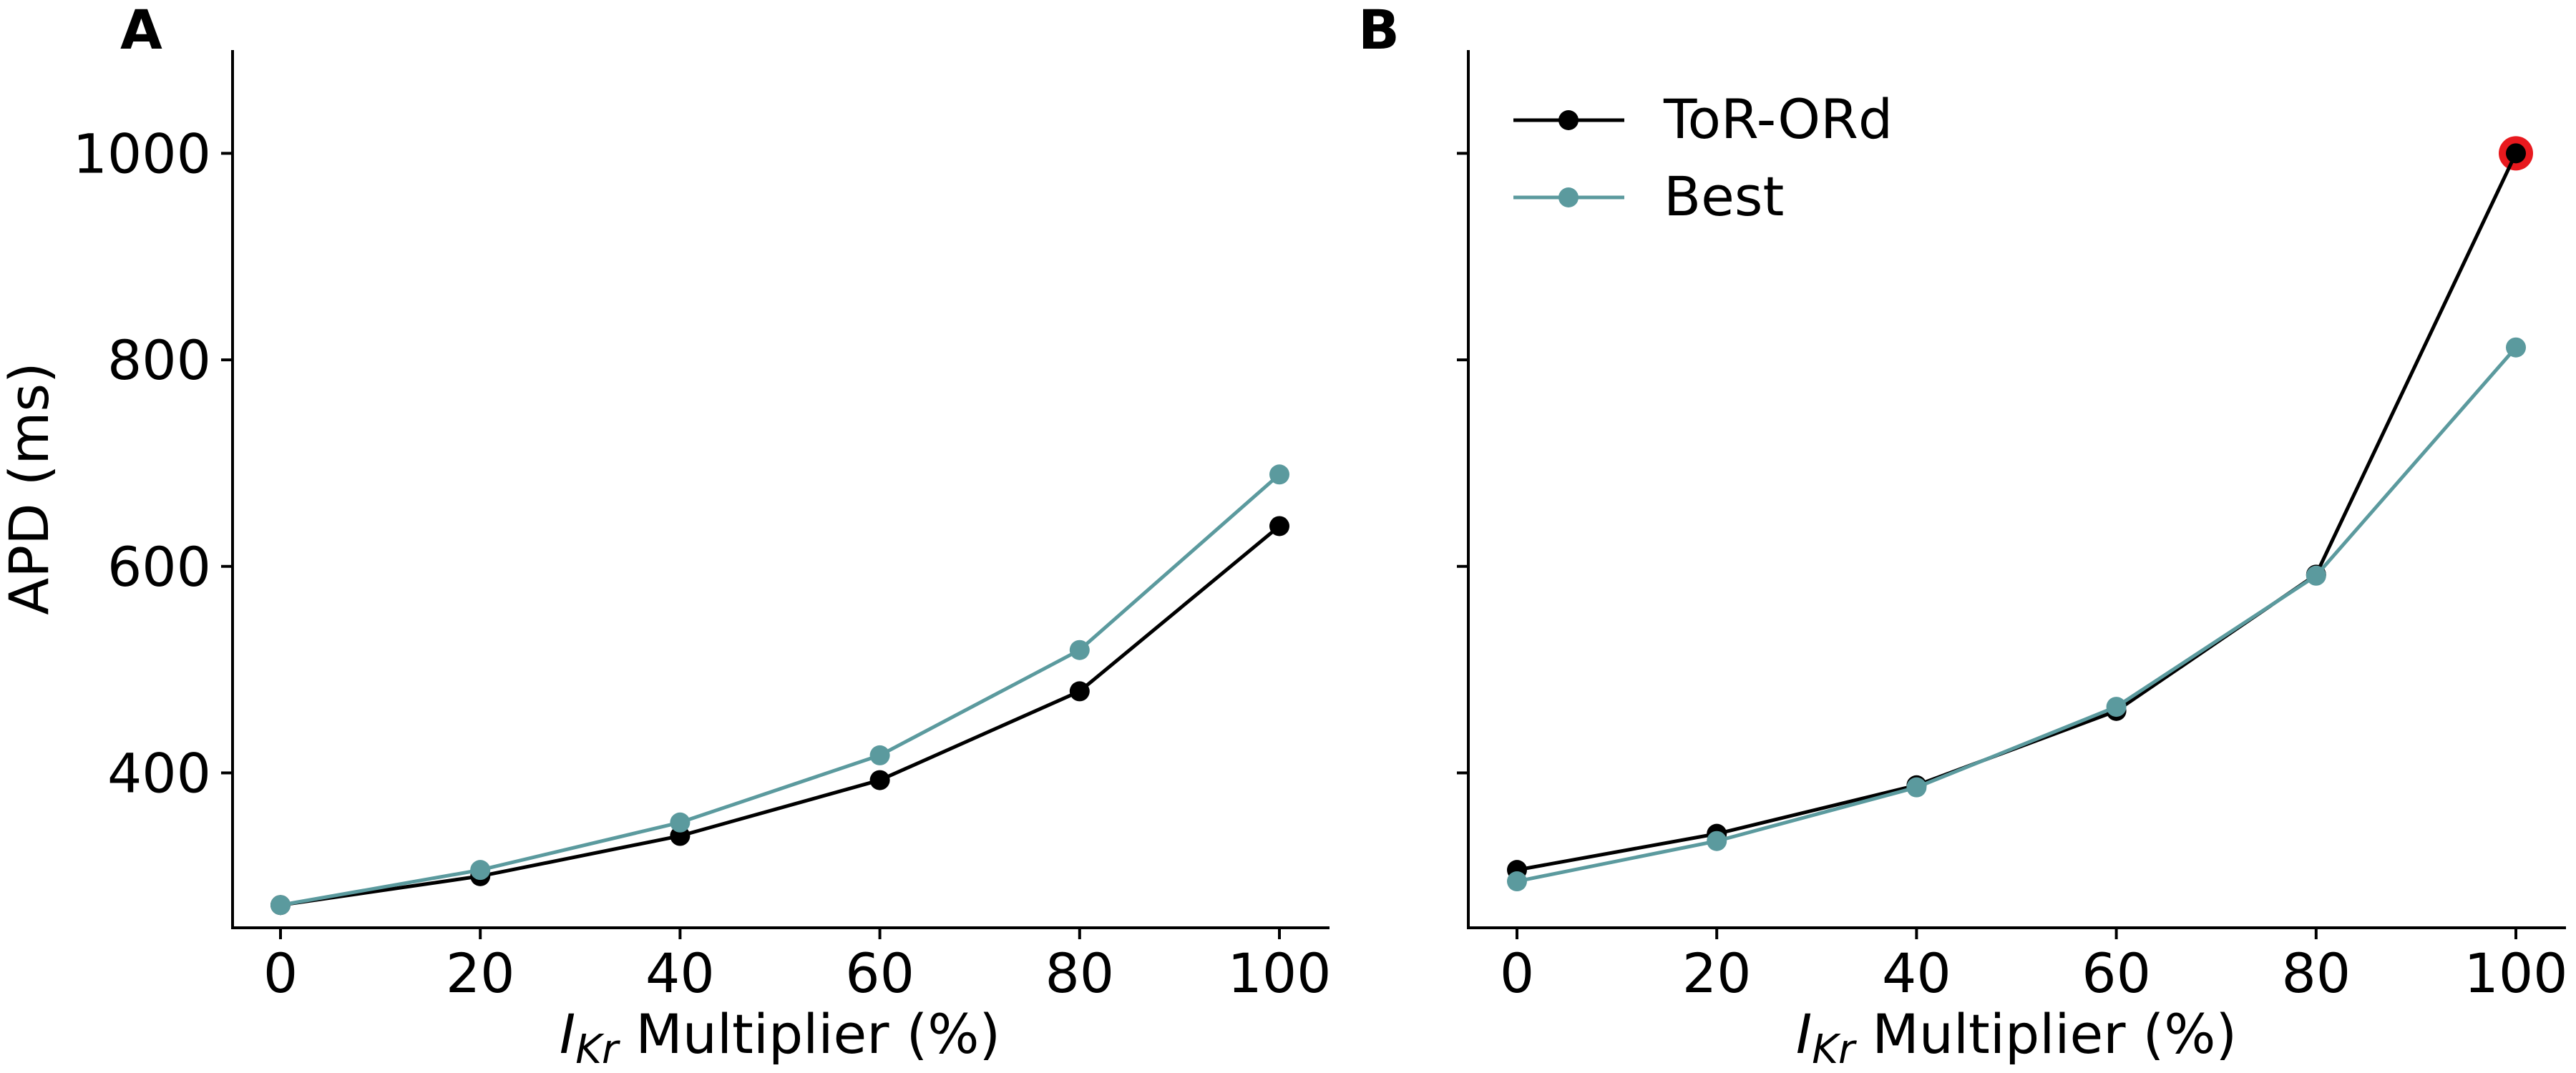  Describe the element at coordinates (30, 488) in the screenshot. I see `y-axis-label: APD (ms)` at that location.